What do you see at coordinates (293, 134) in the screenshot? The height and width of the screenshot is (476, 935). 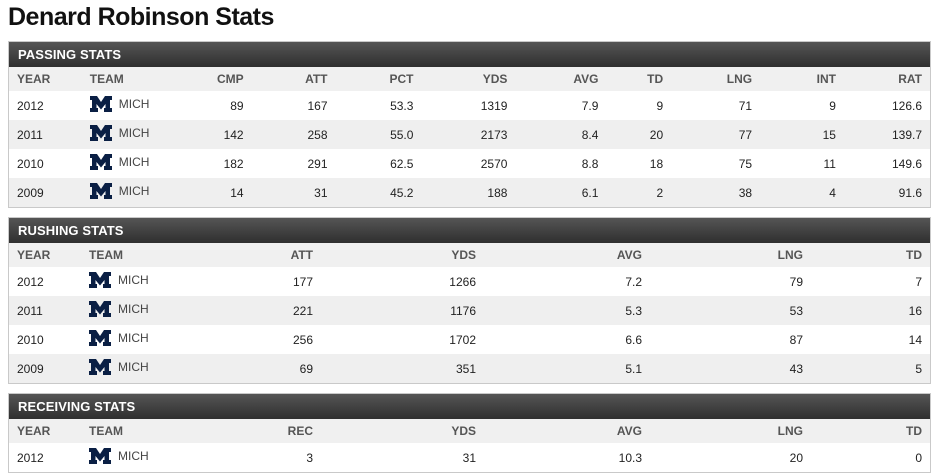 I see `att-cell: 258` at bounding box center [293, 134].